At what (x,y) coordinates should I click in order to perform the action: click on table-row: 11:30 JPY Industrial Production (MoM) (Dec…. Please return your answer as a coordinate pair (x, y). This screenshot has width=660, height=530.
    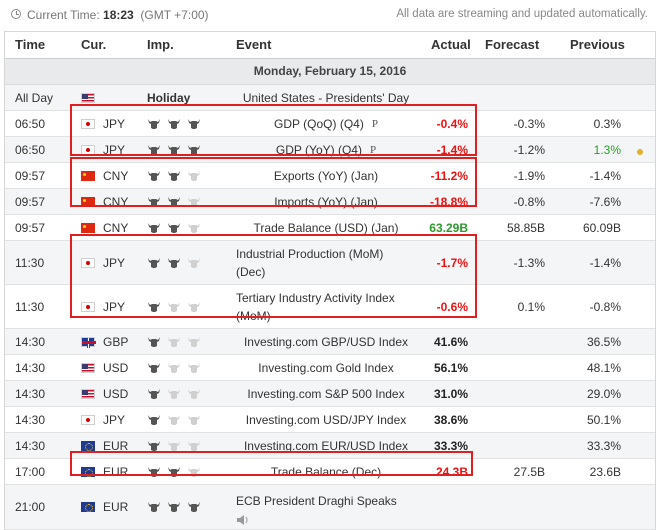
    Looking at the image, I should click on (330, 263).